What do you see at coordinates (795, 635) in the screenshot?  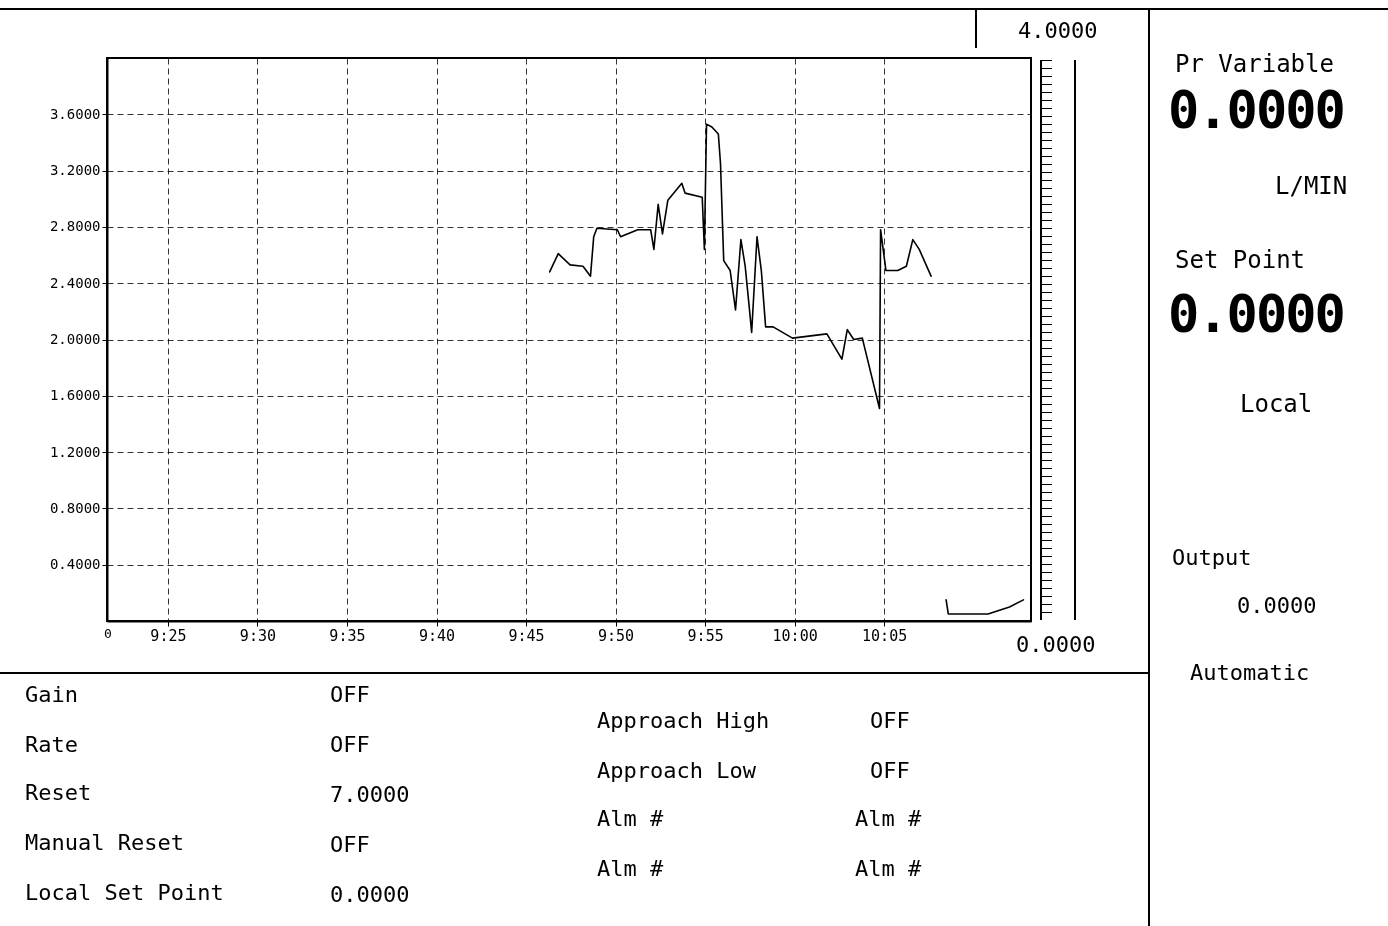 I see `x-tick-label: 10:00` at bounding box center [795, 635].